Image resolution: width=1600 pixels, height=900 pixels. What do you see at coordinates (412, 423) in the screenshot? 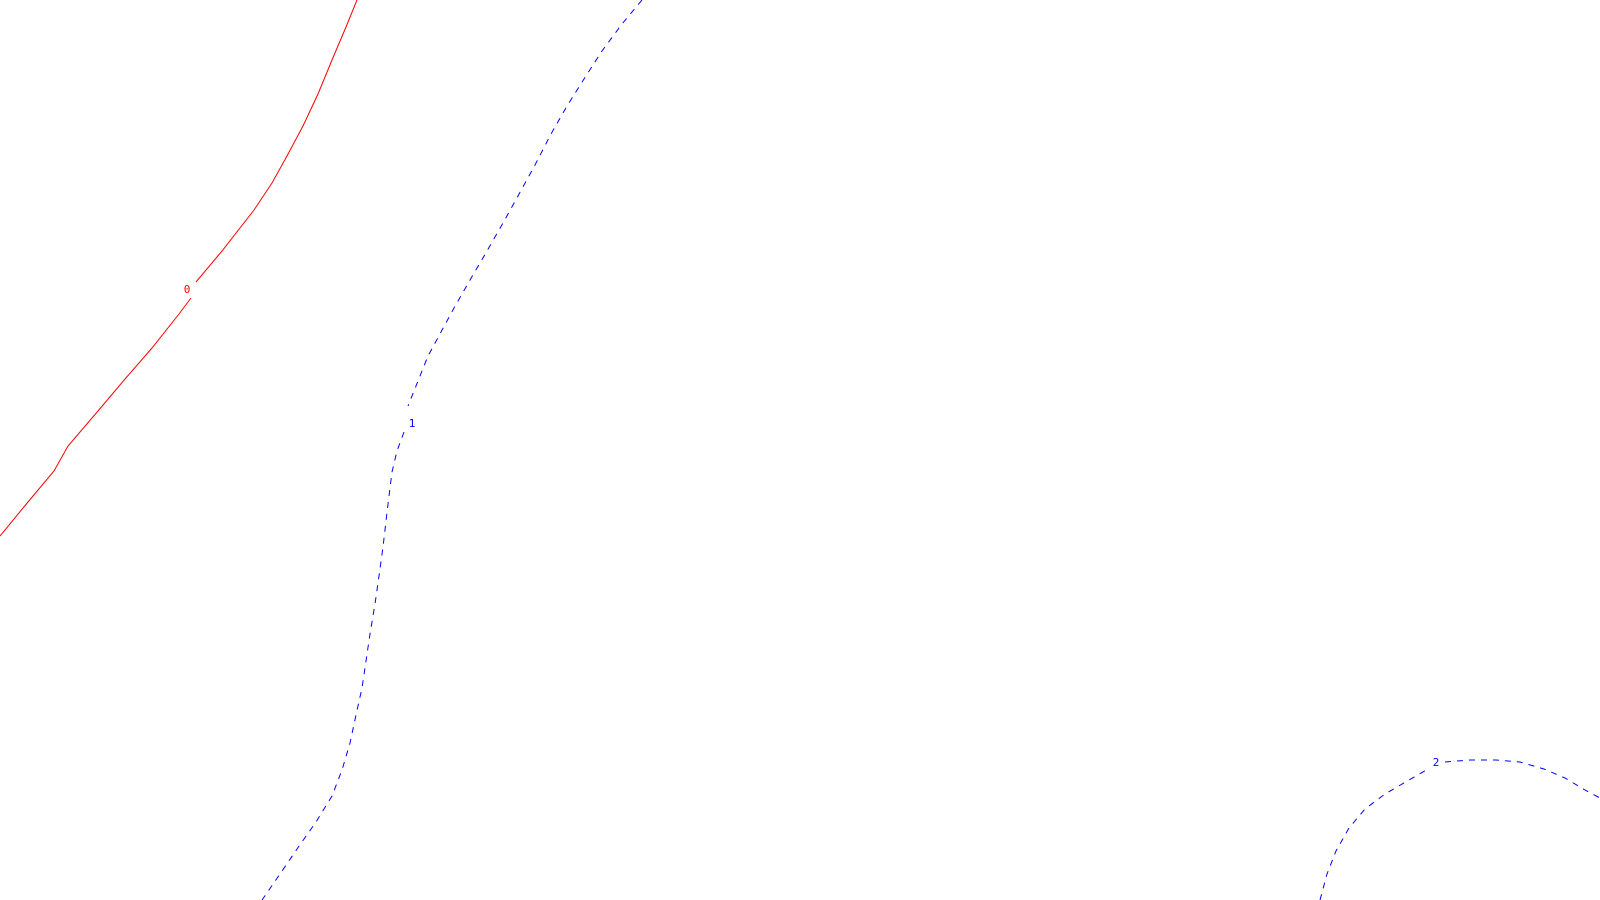
I see `contour-label-level-1: 1` at bounding box center [412, 423].